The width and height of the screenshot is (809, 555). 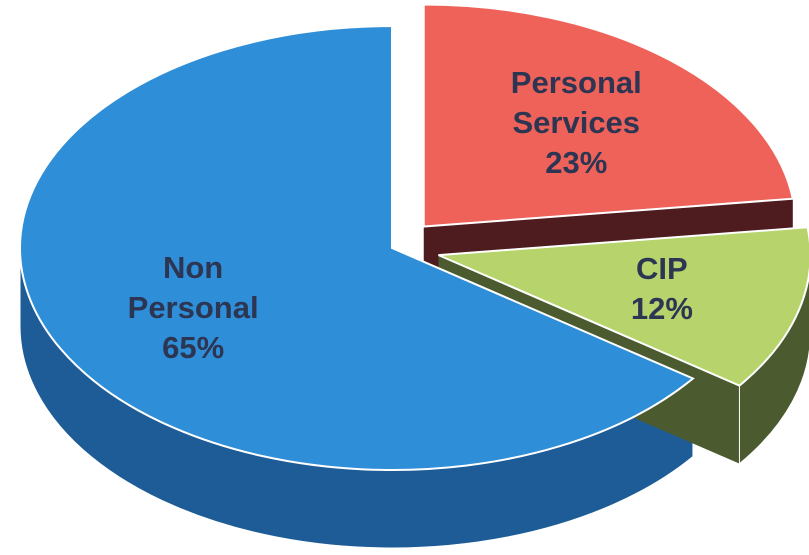 I want to click on label-box: Non Personal 65%, so click(x=193, y=308).